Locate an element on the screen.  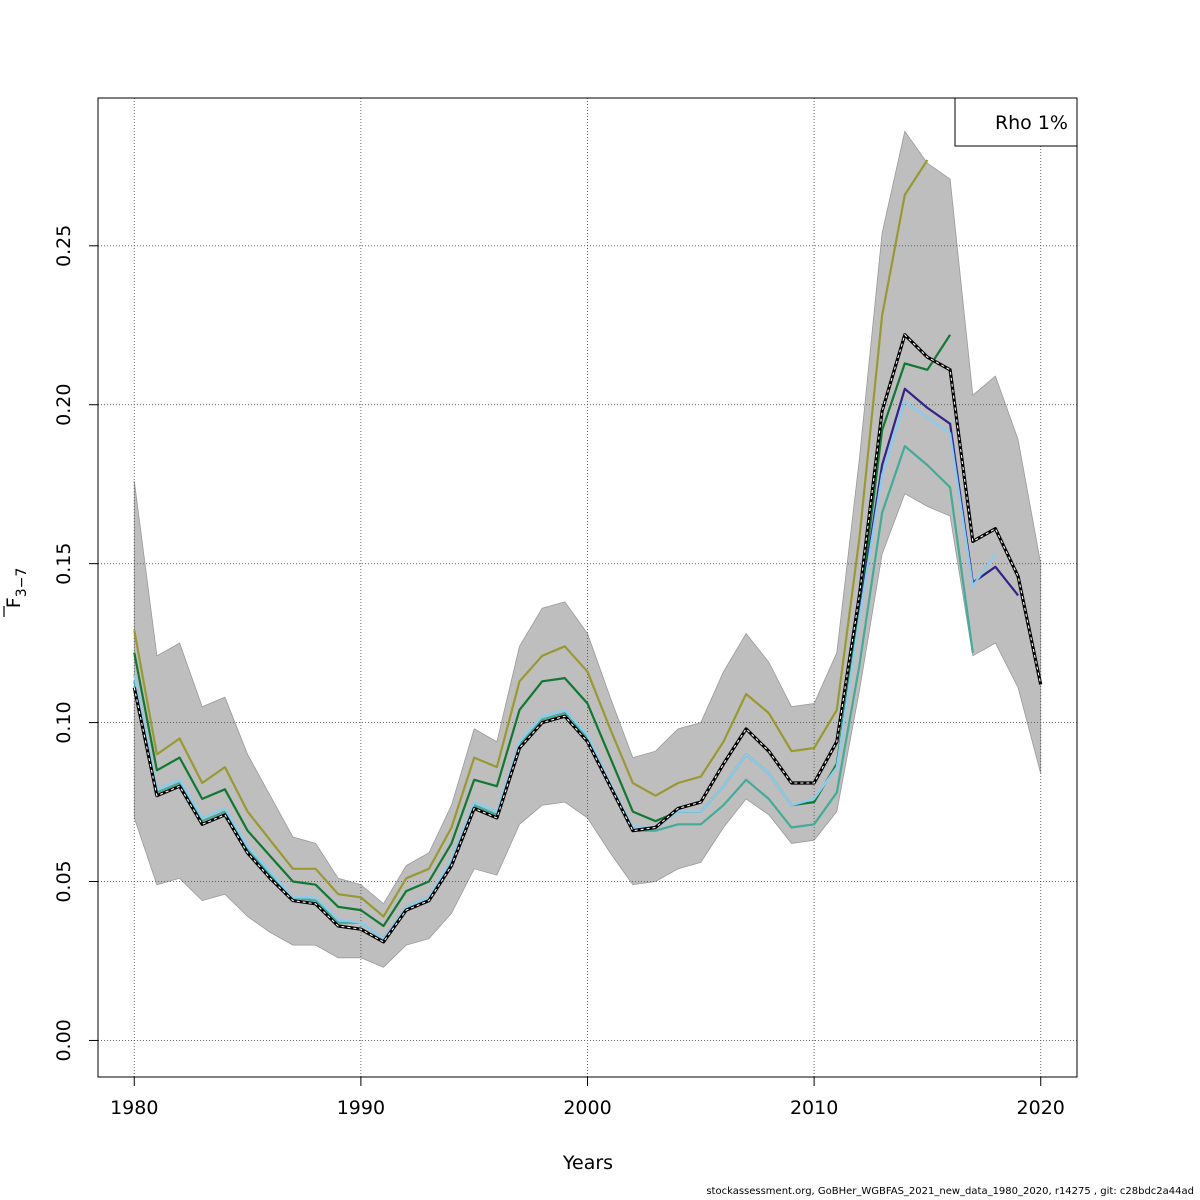
x-tick-label: 2020 is located at coordinates (1041, 1108).